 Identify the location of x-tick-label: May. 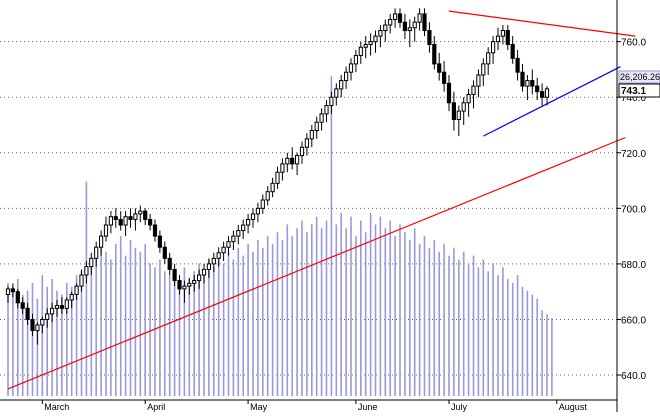
(259, 407).